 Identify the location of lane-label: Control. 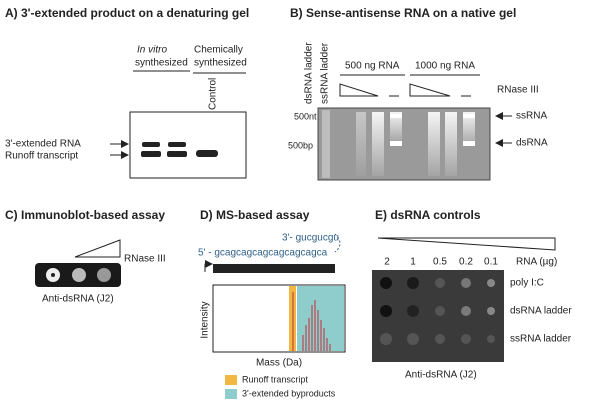
(213, 94).